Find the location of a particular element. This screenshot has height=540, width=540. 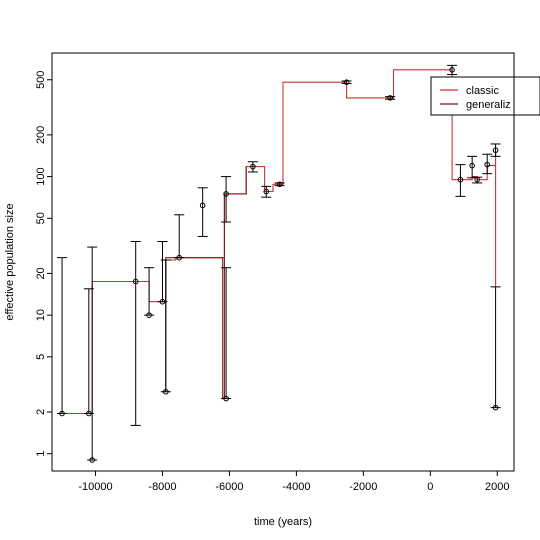

y-tick-label: 200 is located at coordinates (41, 135).